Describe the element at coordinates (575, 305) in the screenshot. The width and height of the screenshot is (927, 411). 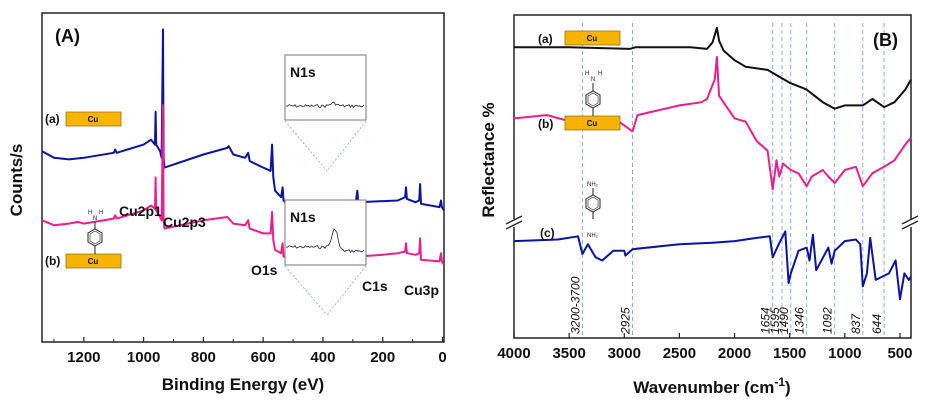
I see `band-label: 3200-3700` at that location.